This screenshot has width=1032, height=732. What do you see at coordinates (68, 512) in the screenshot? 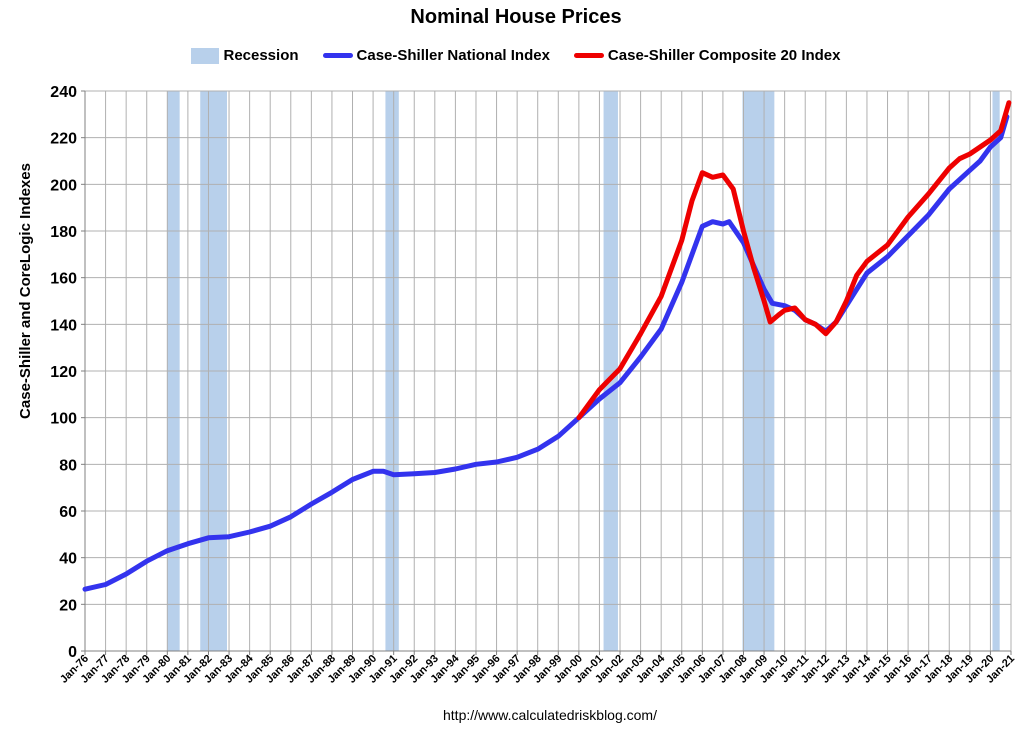
I see `y-tick-label-3: 60` at bounding box center [68, 512].